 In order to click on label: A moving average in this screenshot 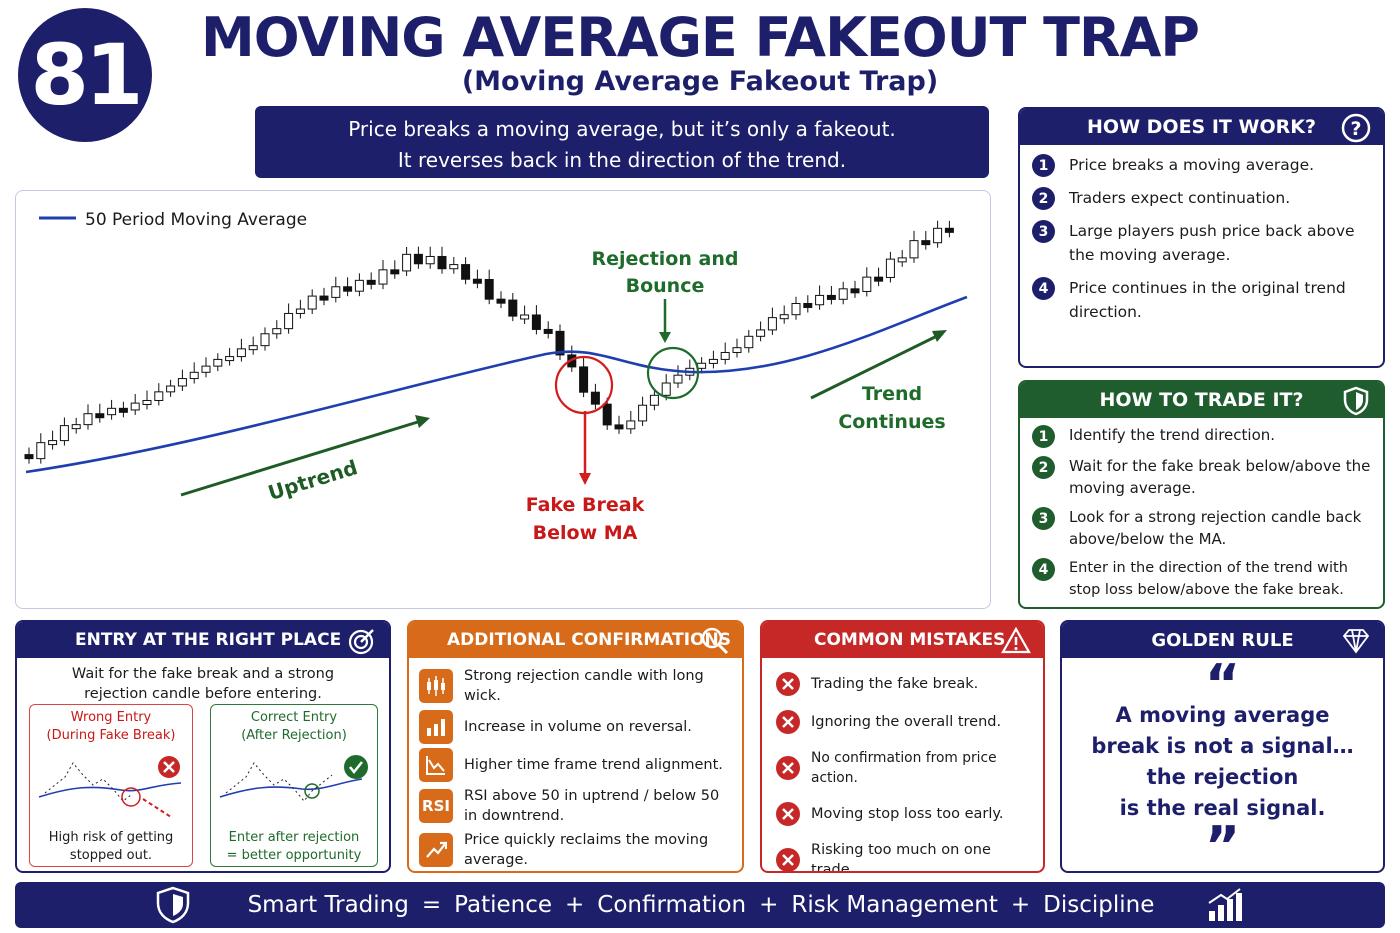, I will do `click(1222, 715)`.